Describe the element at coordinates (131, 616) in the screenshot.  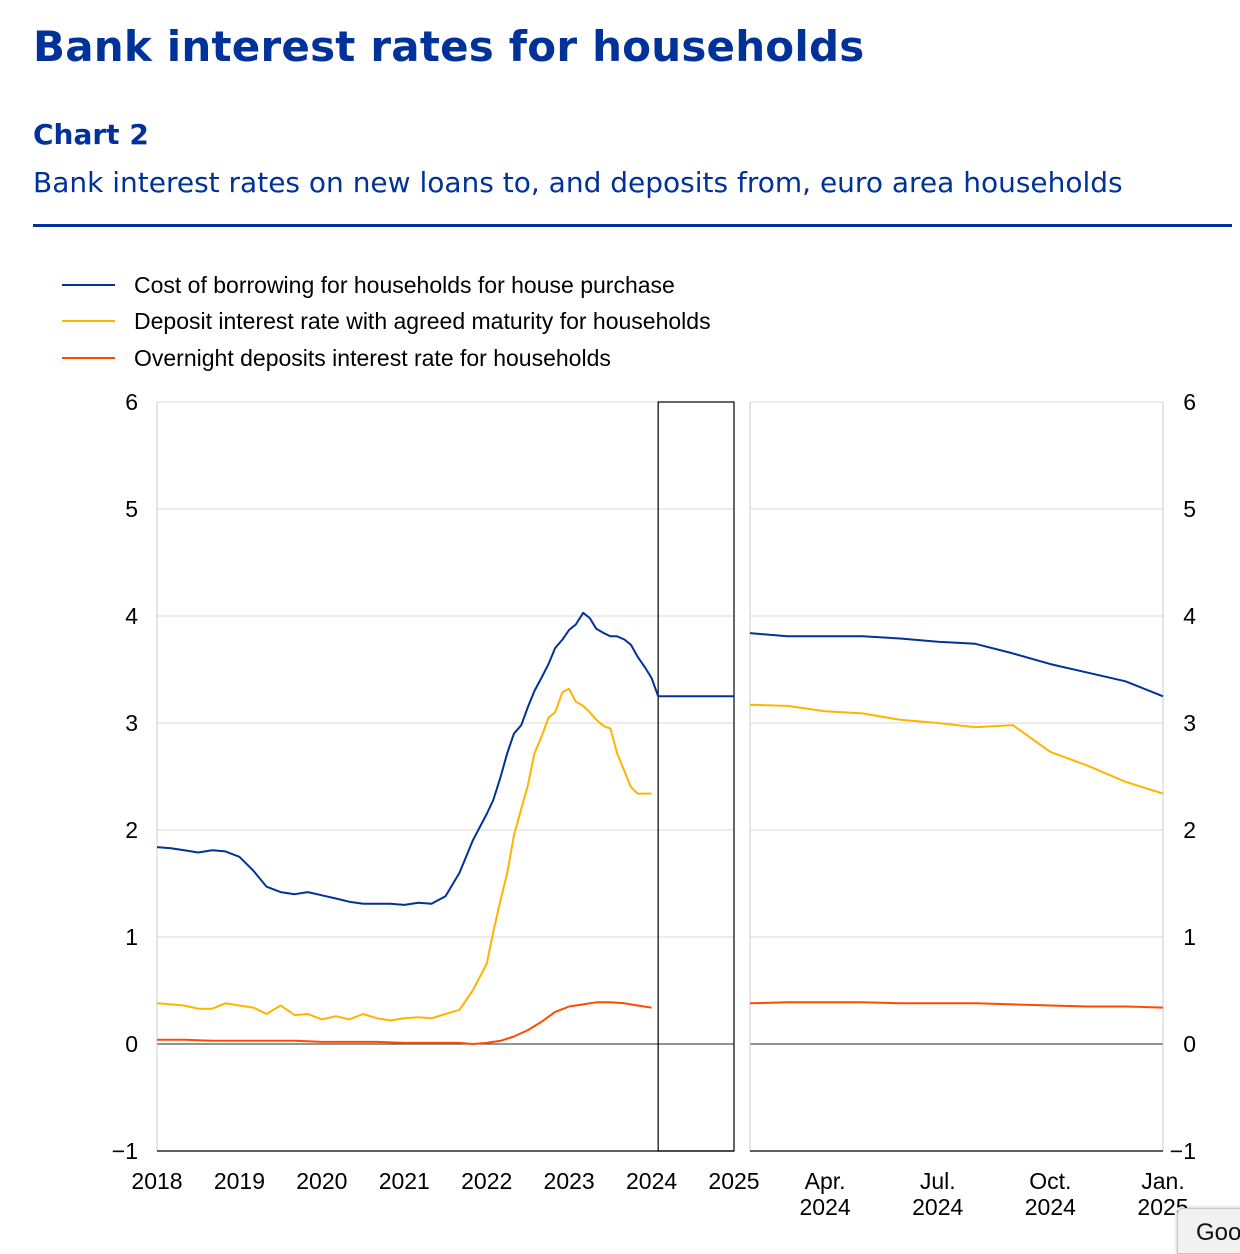
I see `y-tick-label-left: 4` at that location.